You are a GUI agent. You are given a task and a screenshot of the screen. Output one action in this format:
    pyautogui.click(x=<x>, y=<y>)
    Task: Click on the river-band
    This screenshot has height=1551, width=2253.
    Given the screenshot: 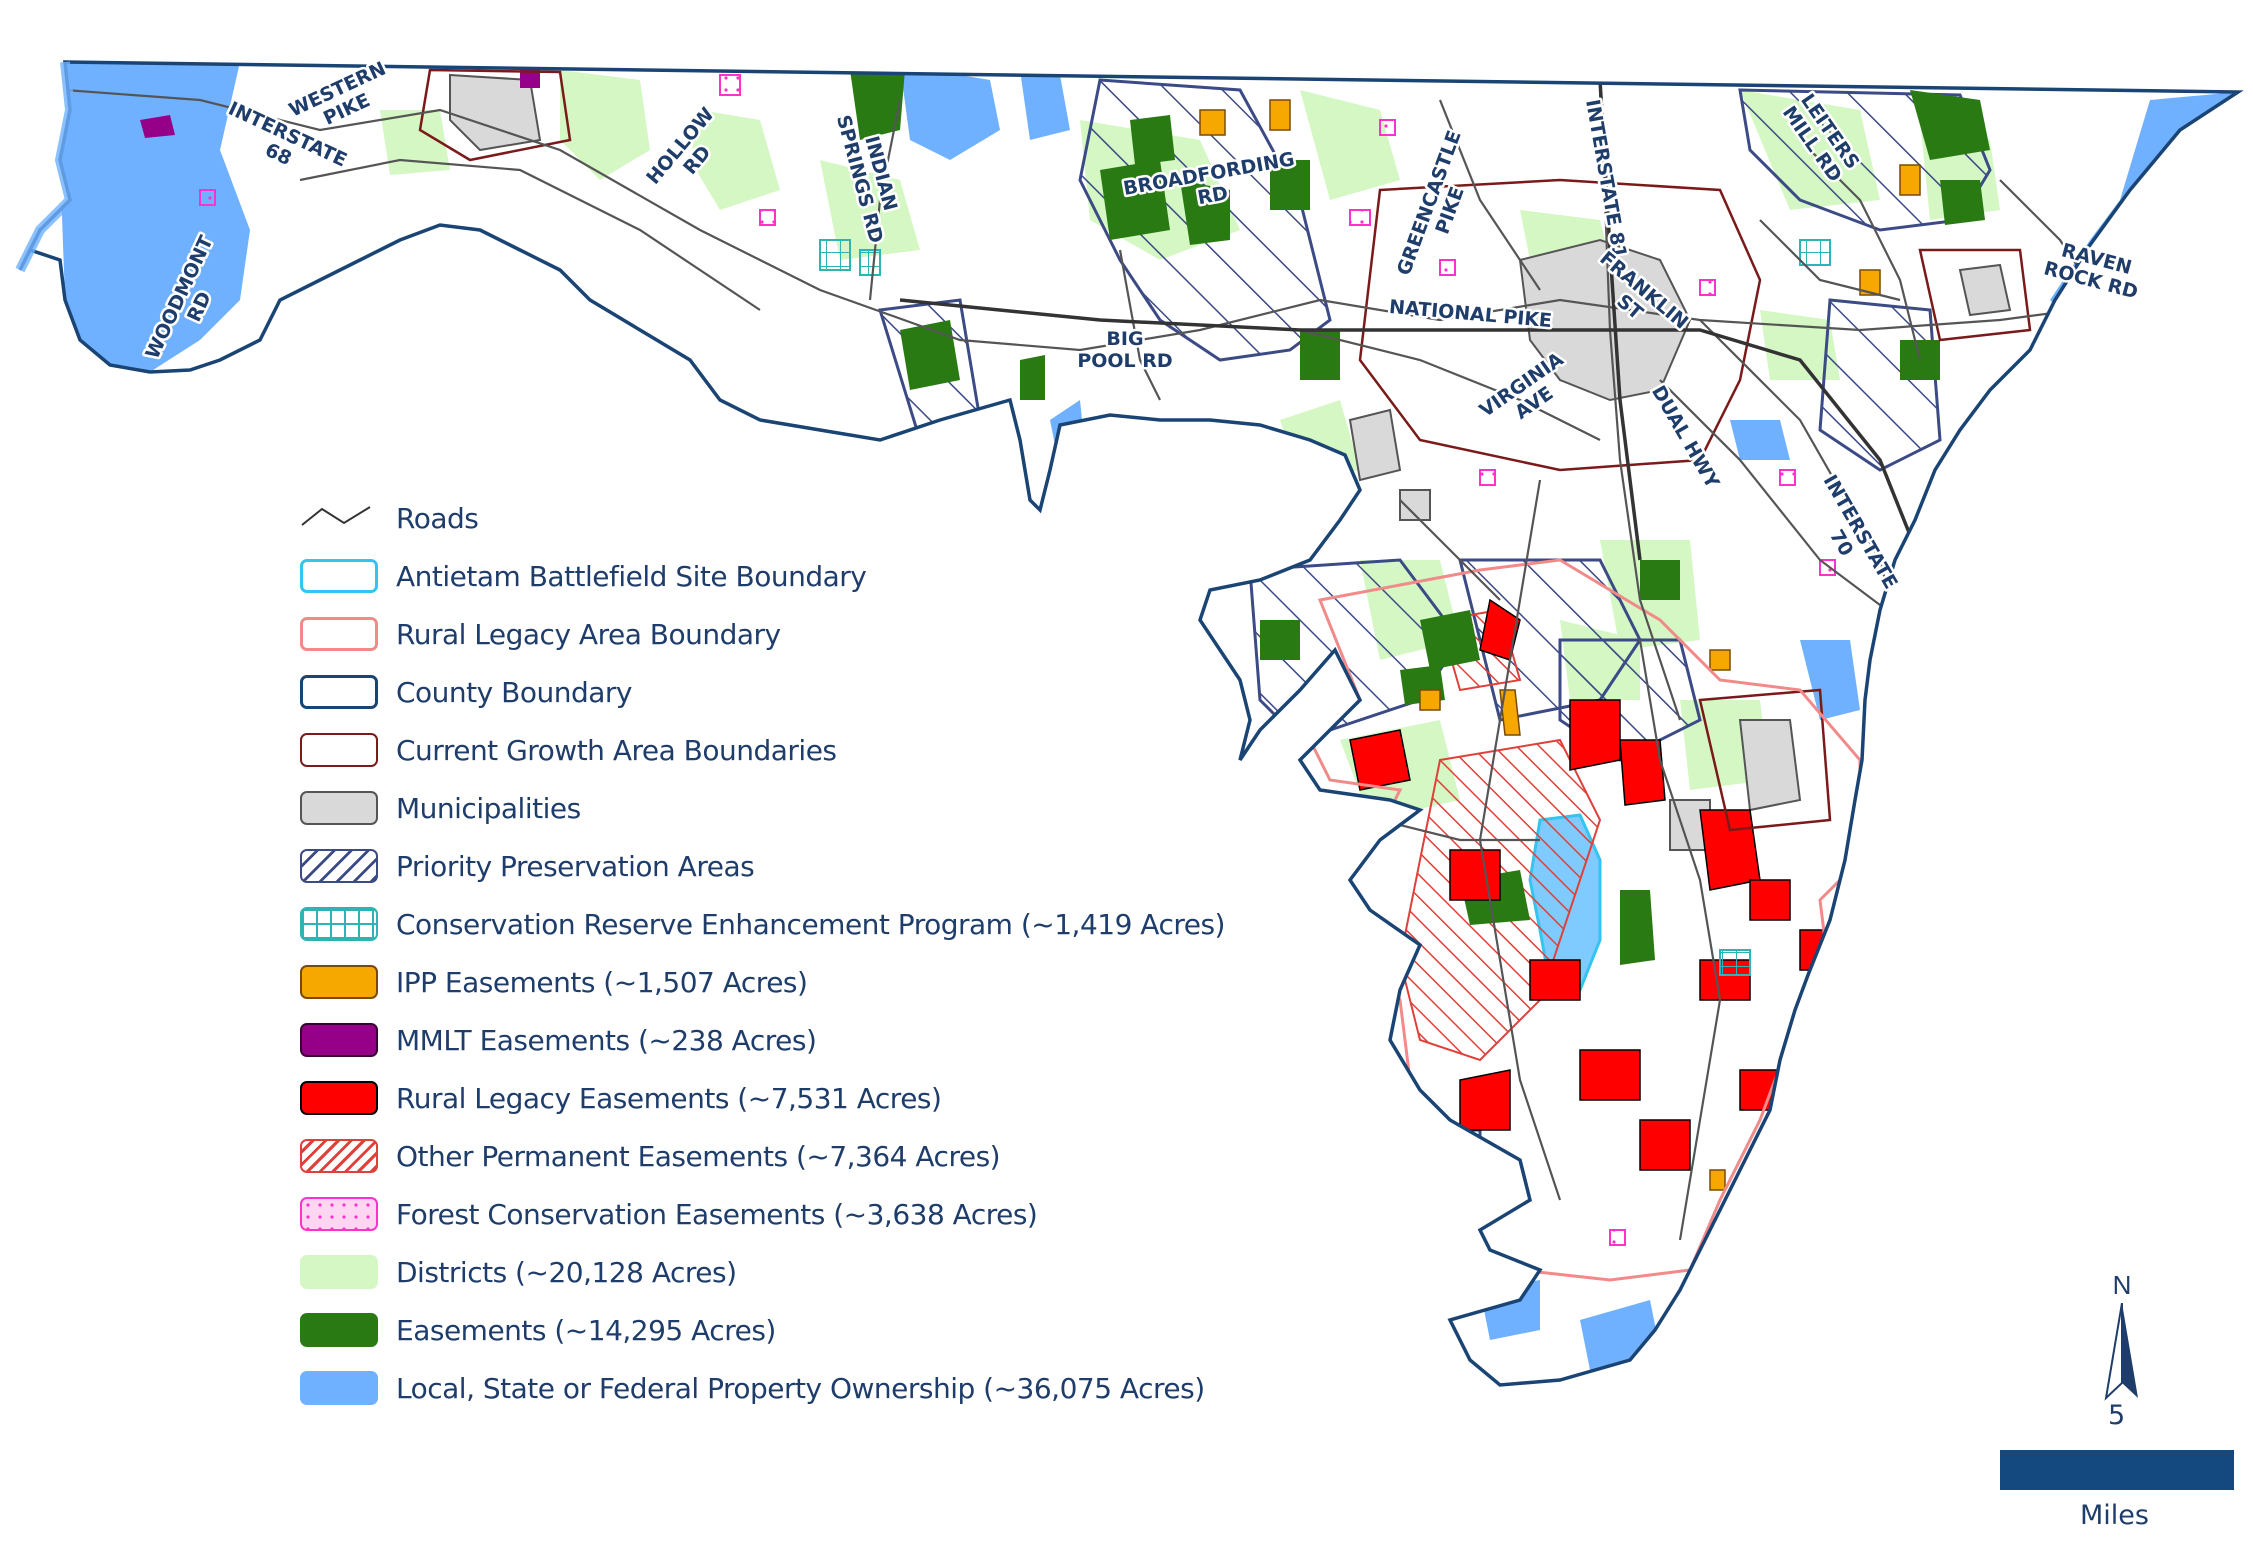 What is the action you would take?
    pyautogui.click(x=45, y=167)
    